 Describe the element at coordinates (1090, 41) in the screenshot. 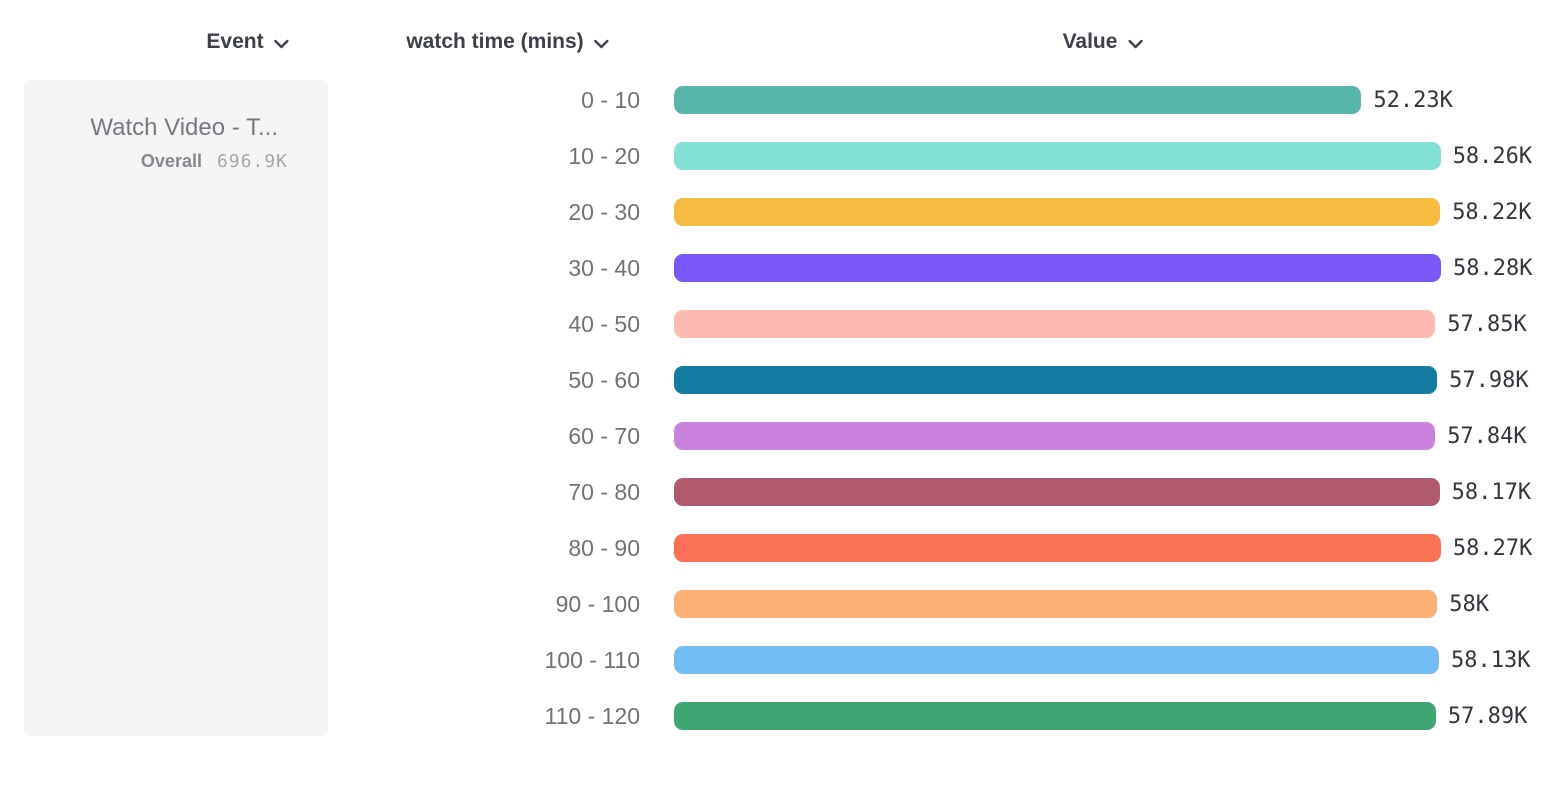

I see `column-header-value-label: Value` at that location.